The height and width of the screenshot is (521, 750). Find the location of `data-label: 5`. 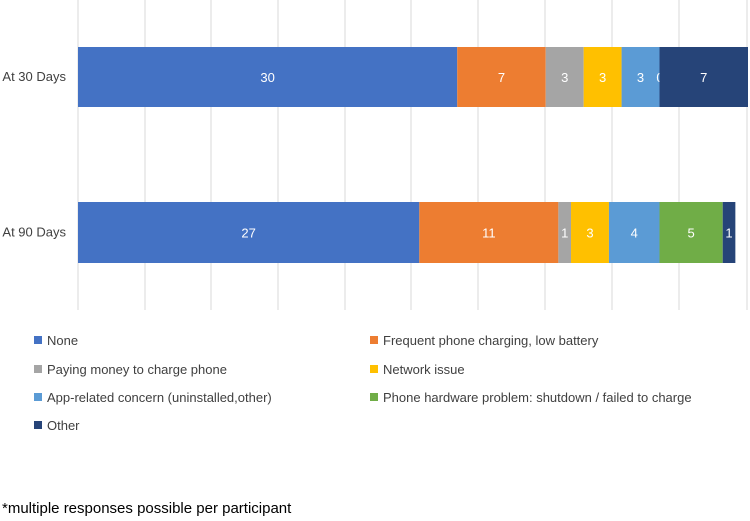

data-label: 5 is located at coordinates (690, 233).